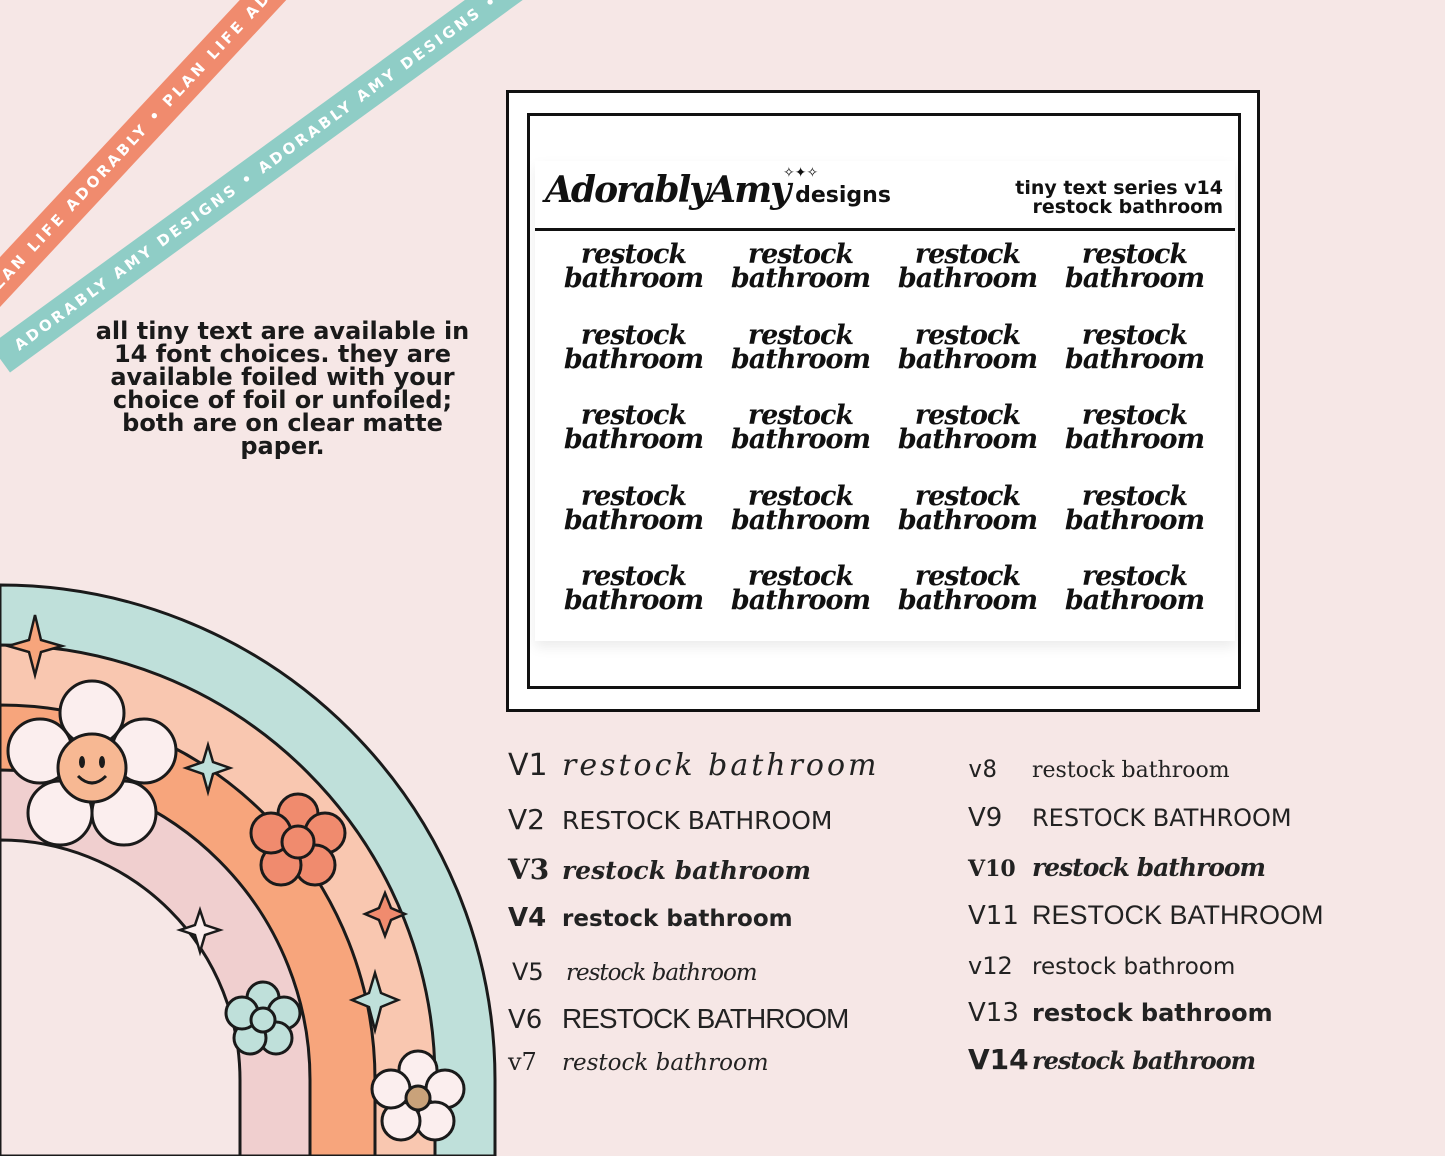 This screenshot has width=1445, height=1156. I want to click on font-version-item: V9 RESTOCK BATHROOM, so click(1130, 818).